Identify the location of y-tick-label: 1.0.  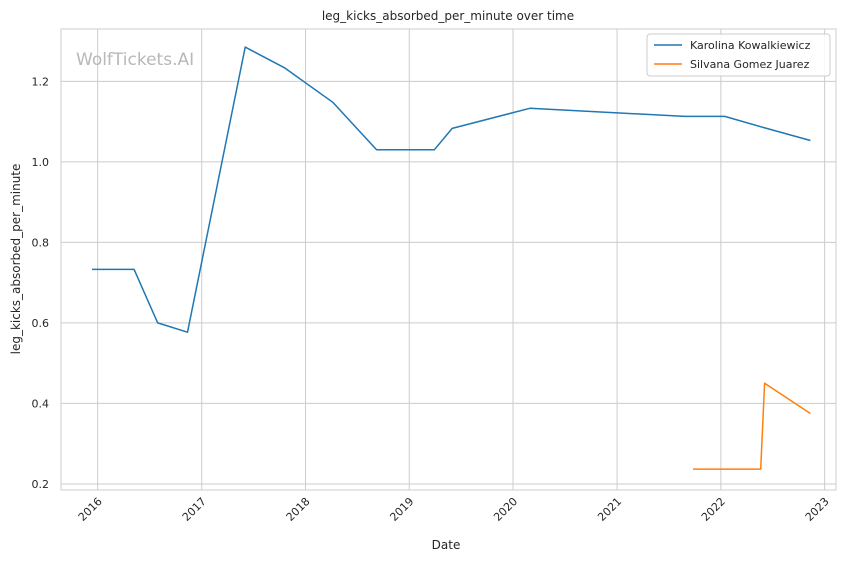
(41, 162).